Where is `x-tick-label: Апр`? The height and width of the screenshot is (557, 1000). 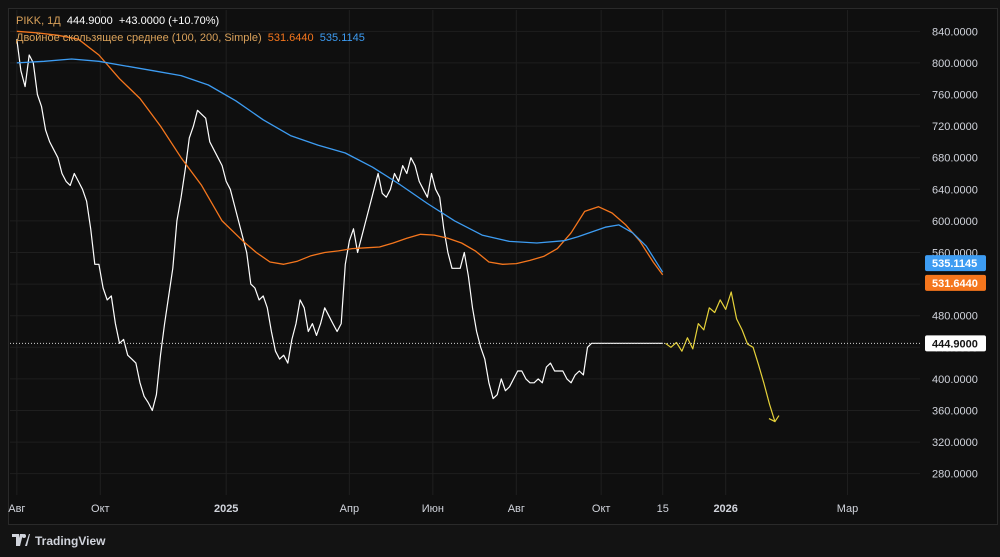 x-tick-label: Апр is located at coordinates (349, 509).